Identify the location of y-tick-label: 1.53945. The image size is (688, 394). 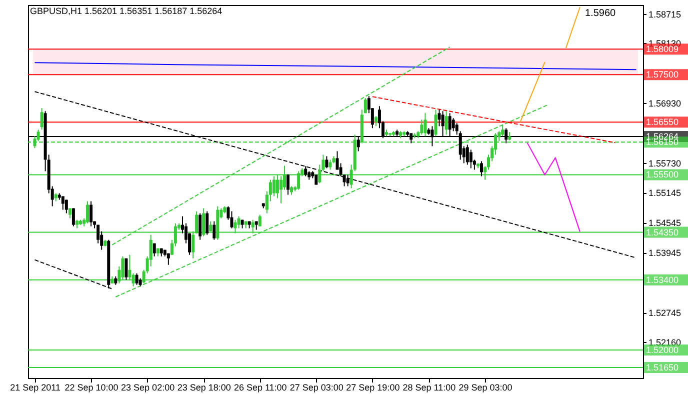
(665, 253).